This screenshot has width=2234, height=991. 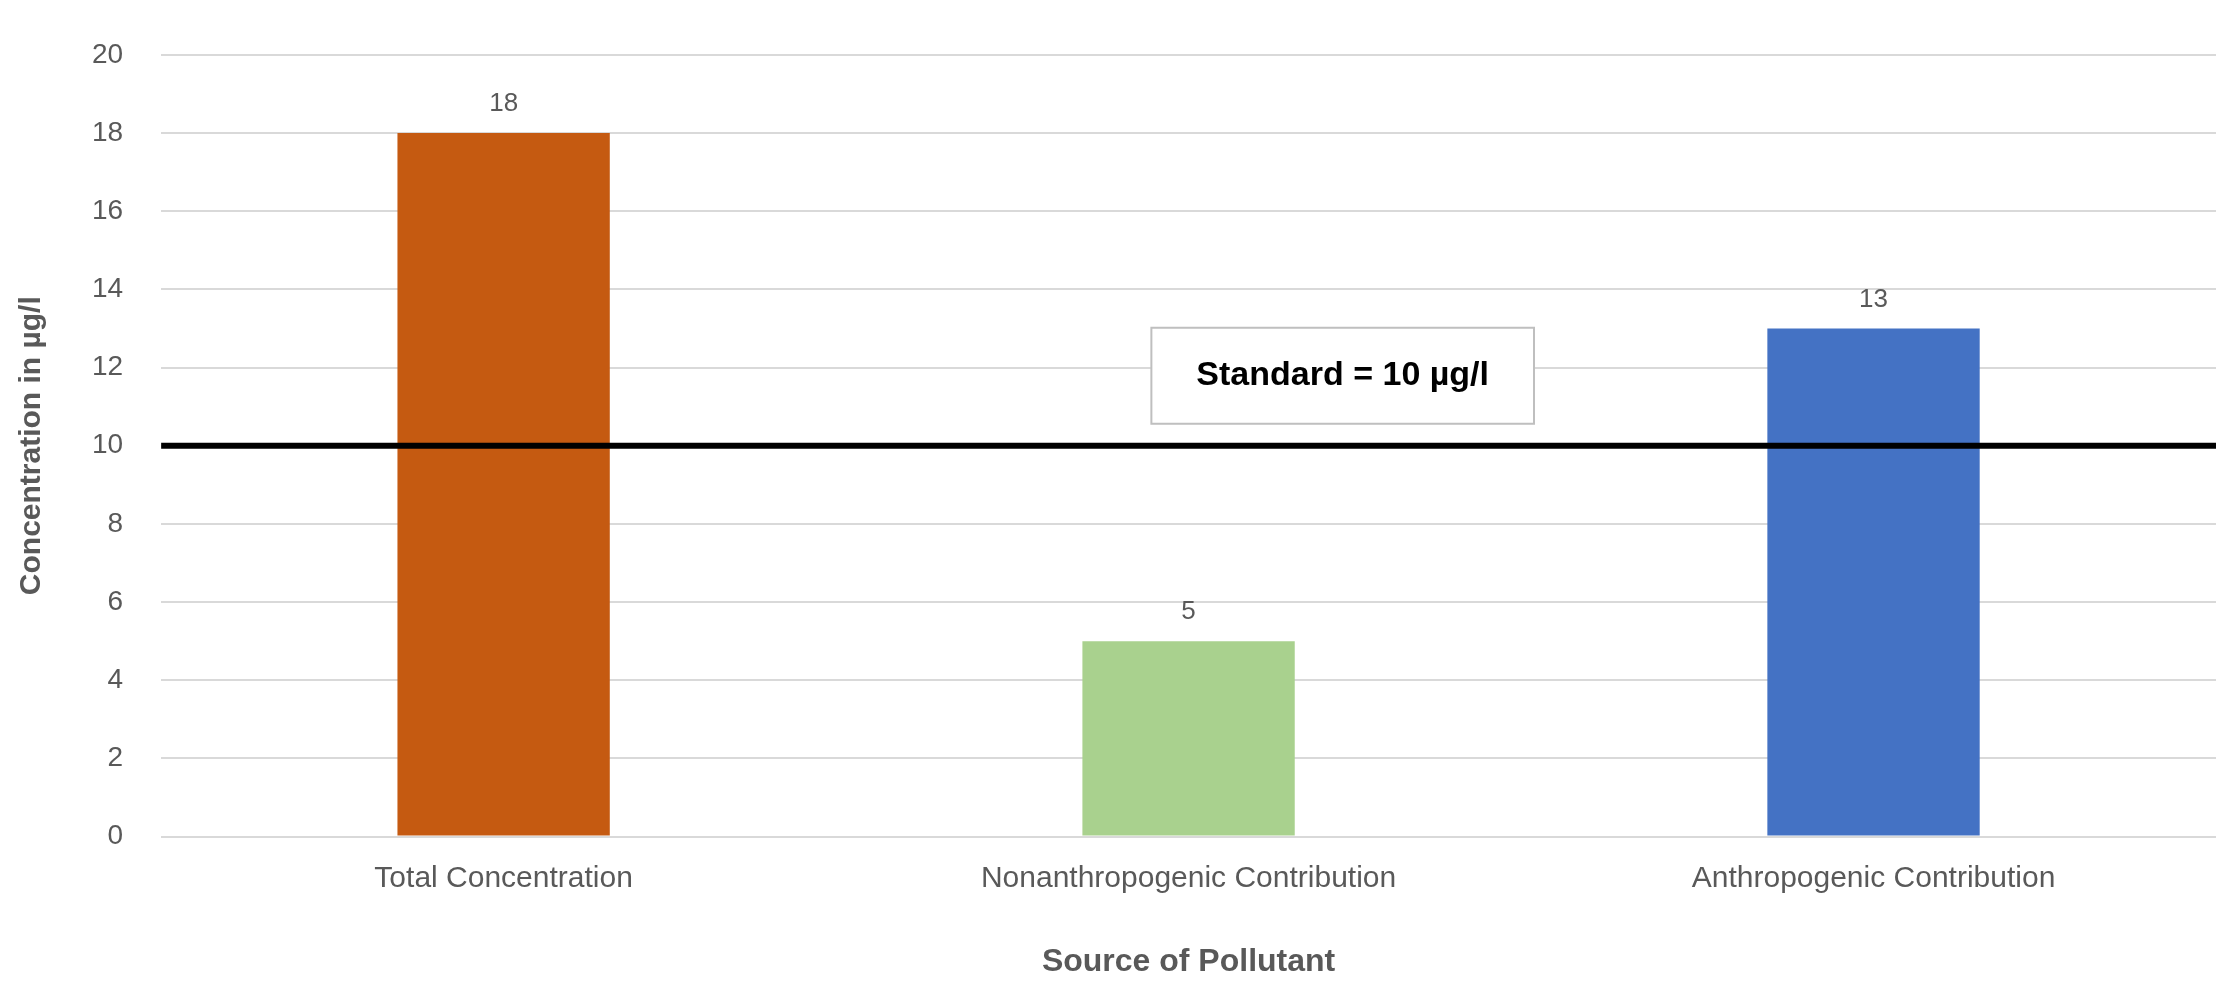 I want to click on x-tick-label: Total Concentration, so click(x=503, y=876).